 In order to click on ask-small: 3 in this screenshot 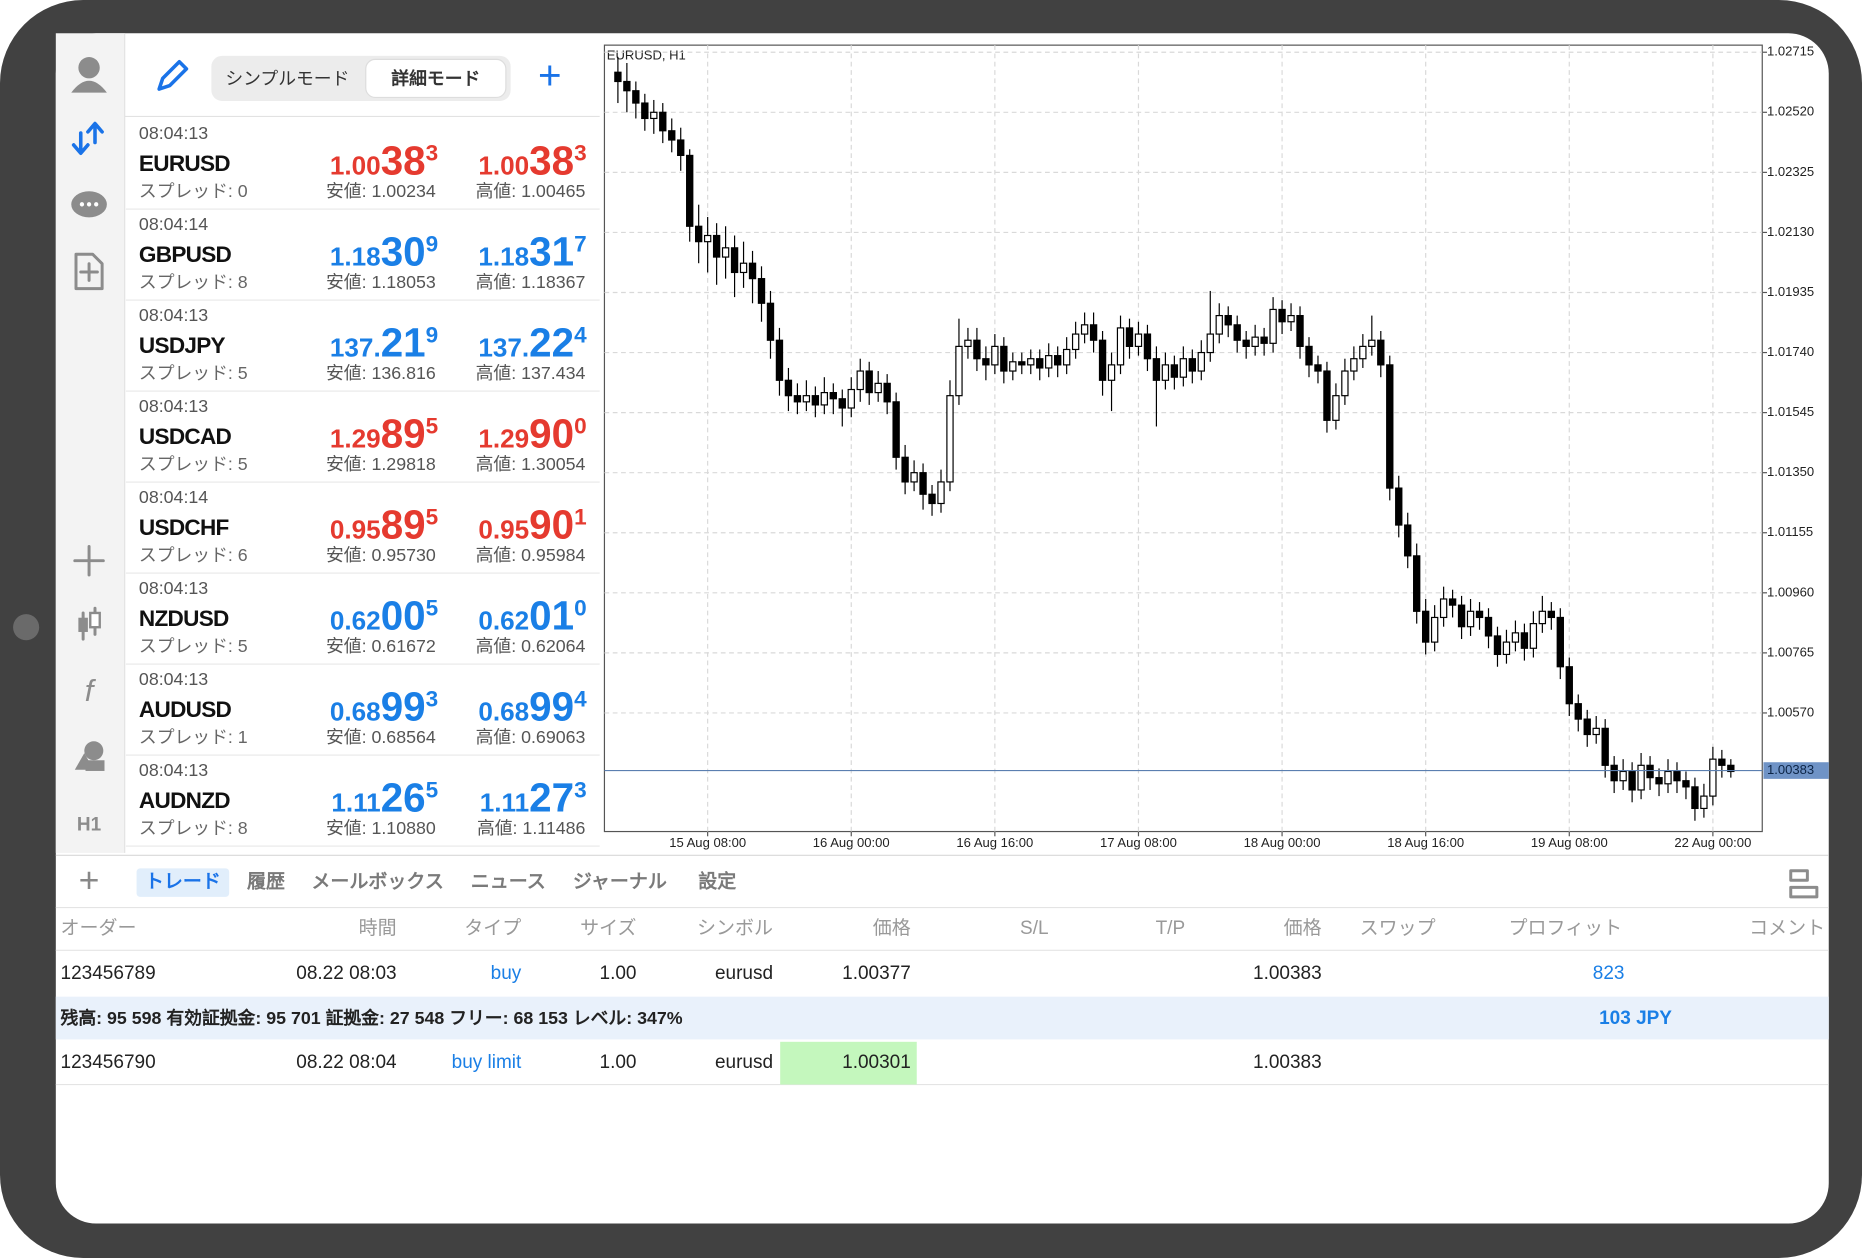, I will do `click(580, 152)`.